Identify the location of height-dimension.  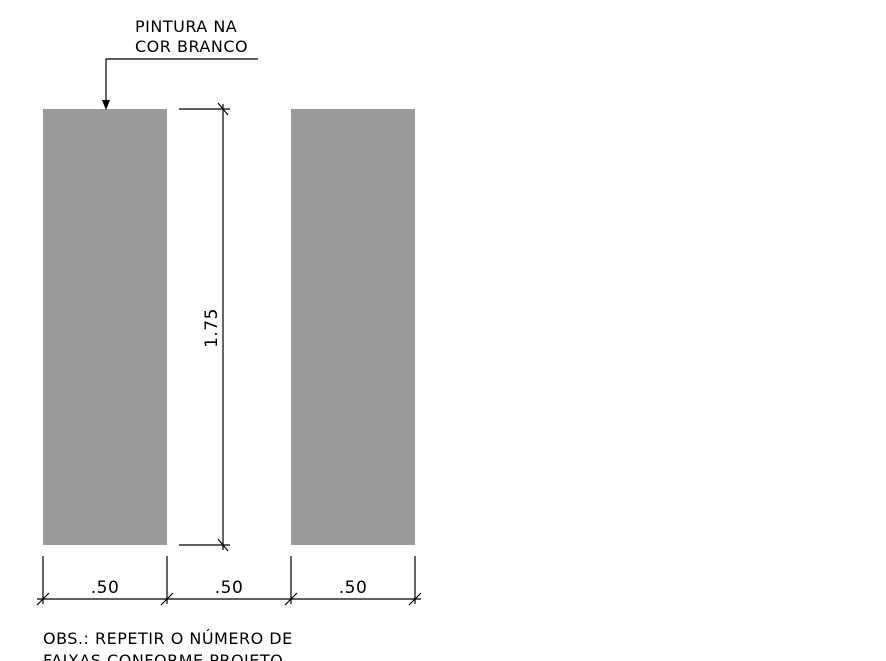
(204, 327).